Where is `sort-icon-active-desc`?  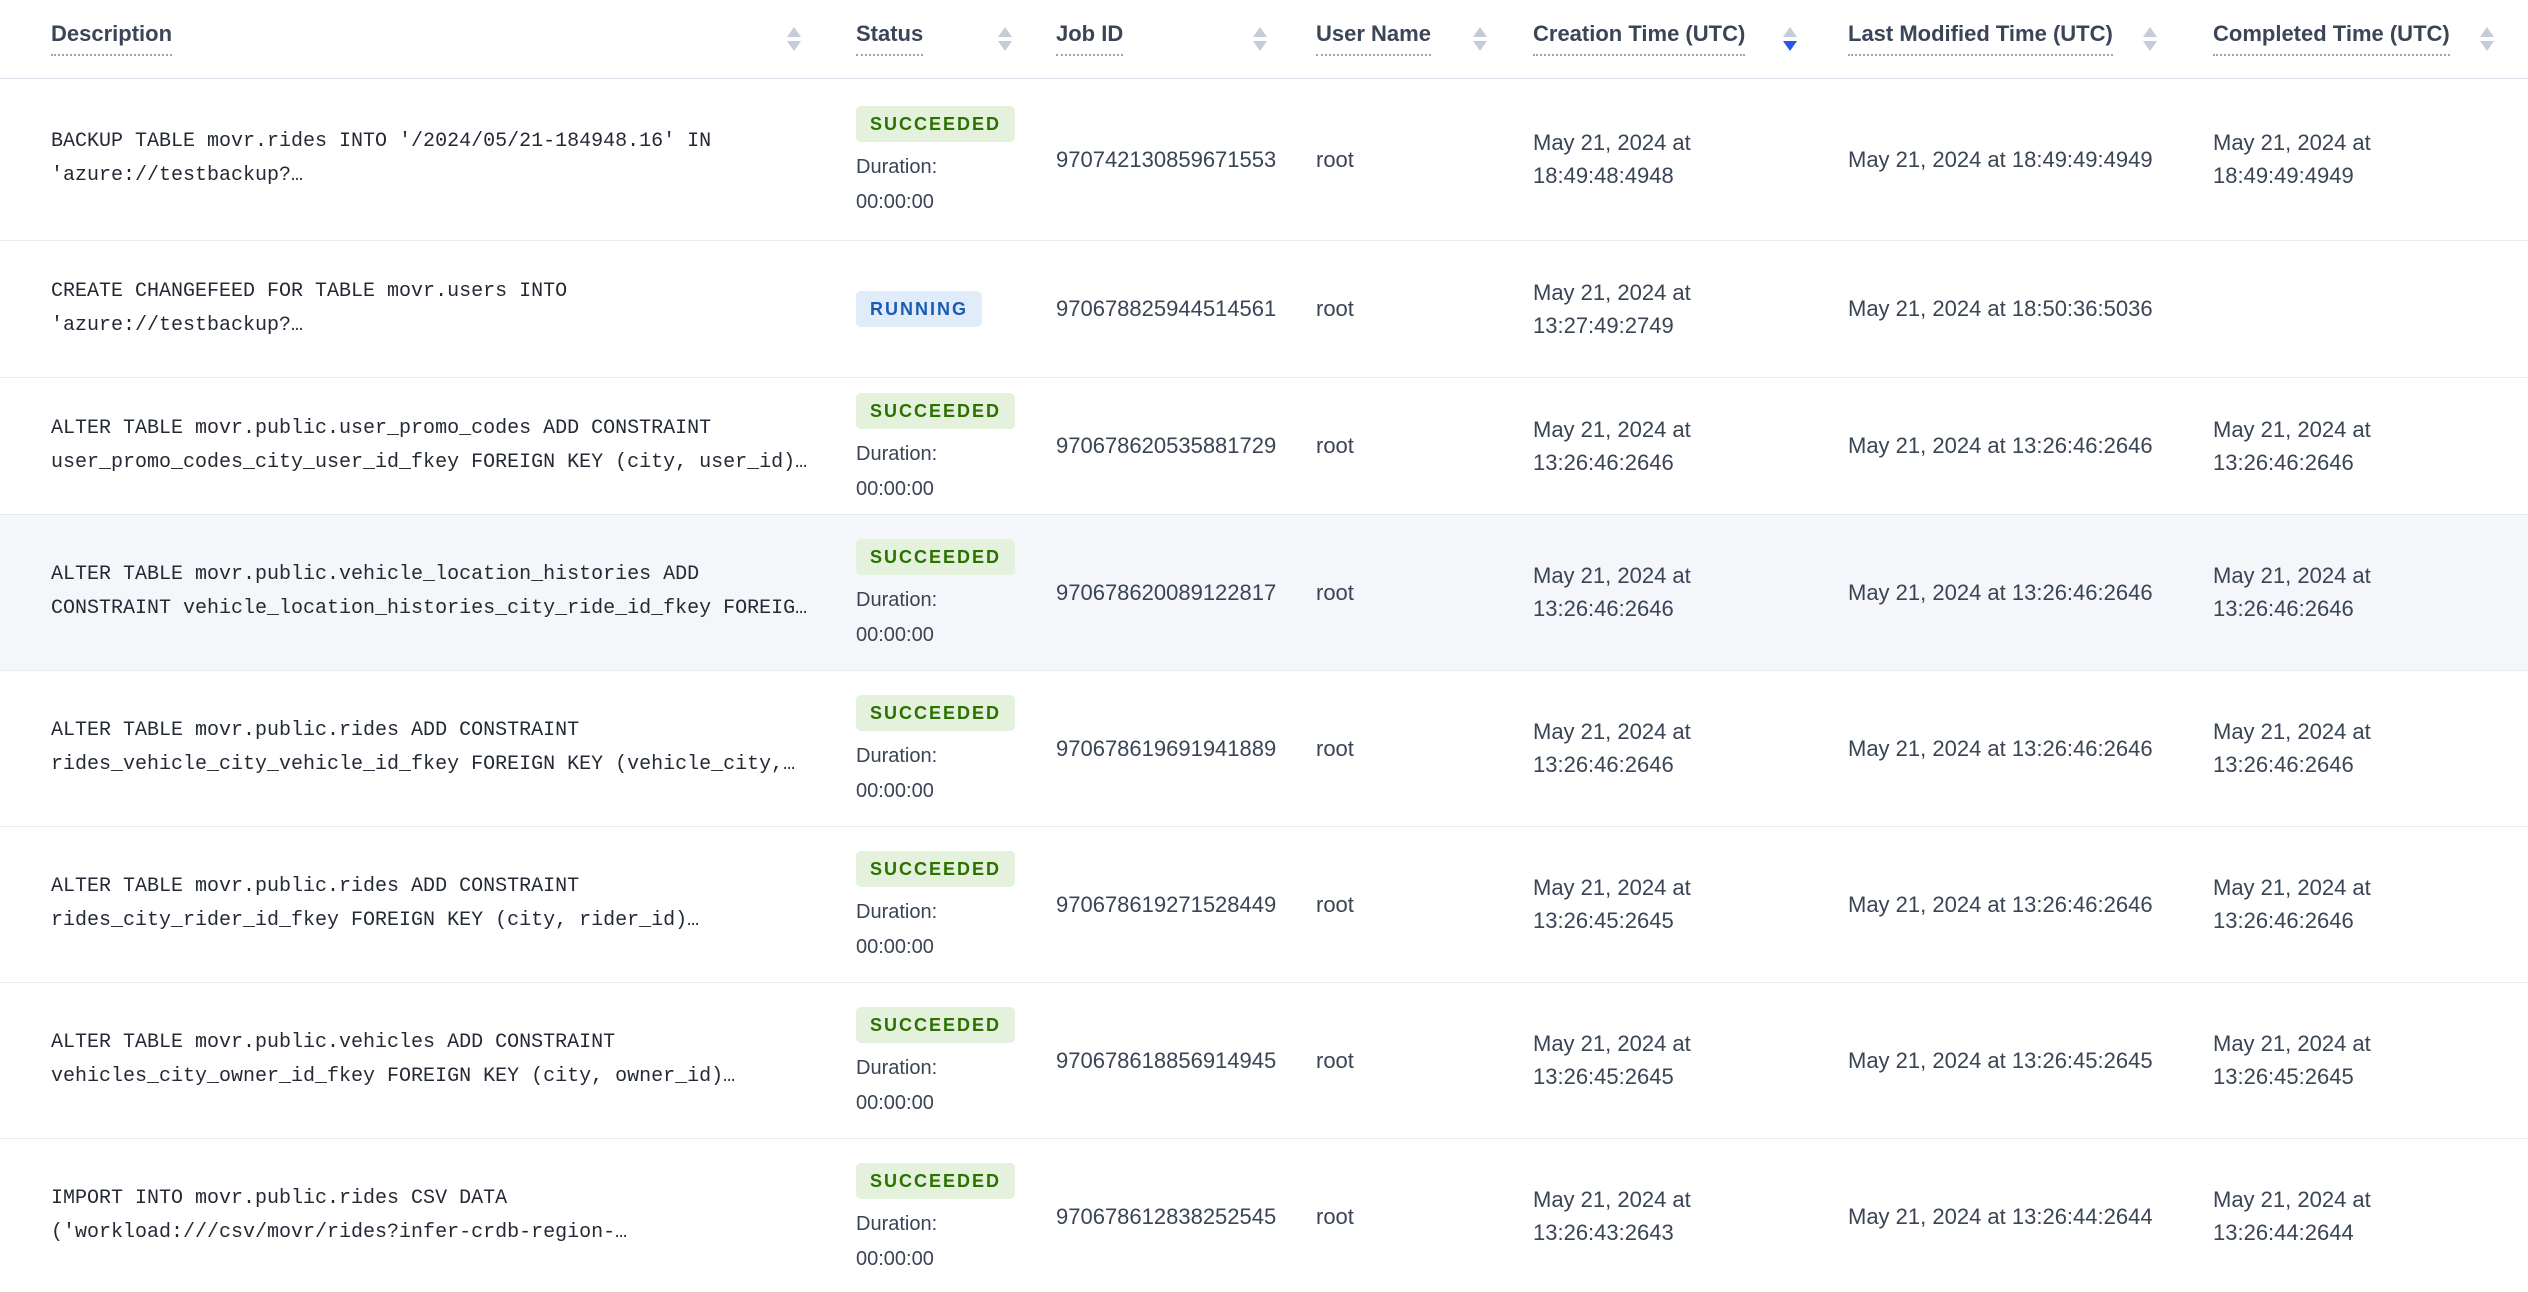
sort-icon-active-desc is located at coordinates (1799, 38).